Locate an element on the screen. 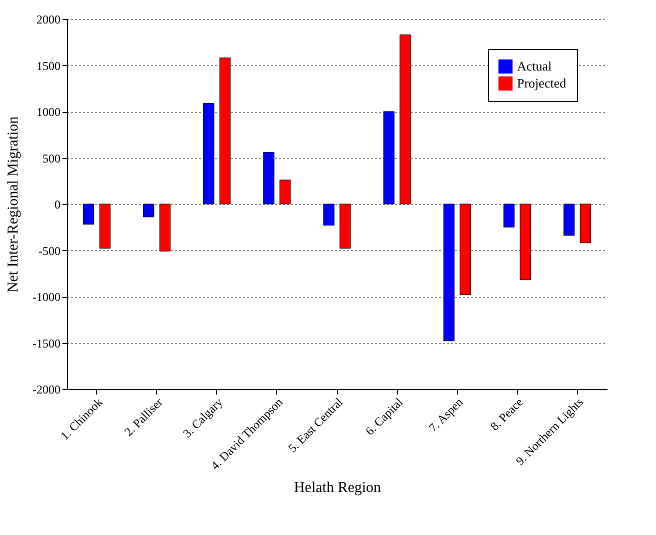 Image resolution: width=656 pixels, height=535 pixels. y-tick-label: -2000 is located at coordinates (46, 389).